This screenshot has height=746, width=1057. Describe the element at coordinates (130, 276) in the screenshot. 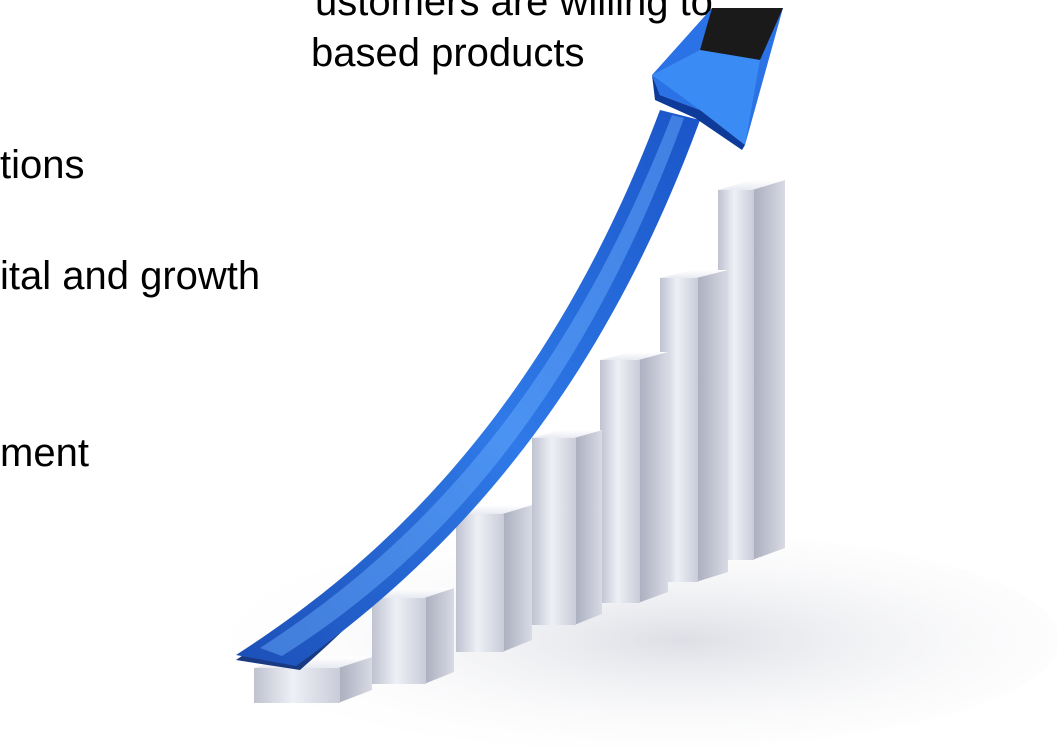

I see `text-line-4: ital and growth` at that location.